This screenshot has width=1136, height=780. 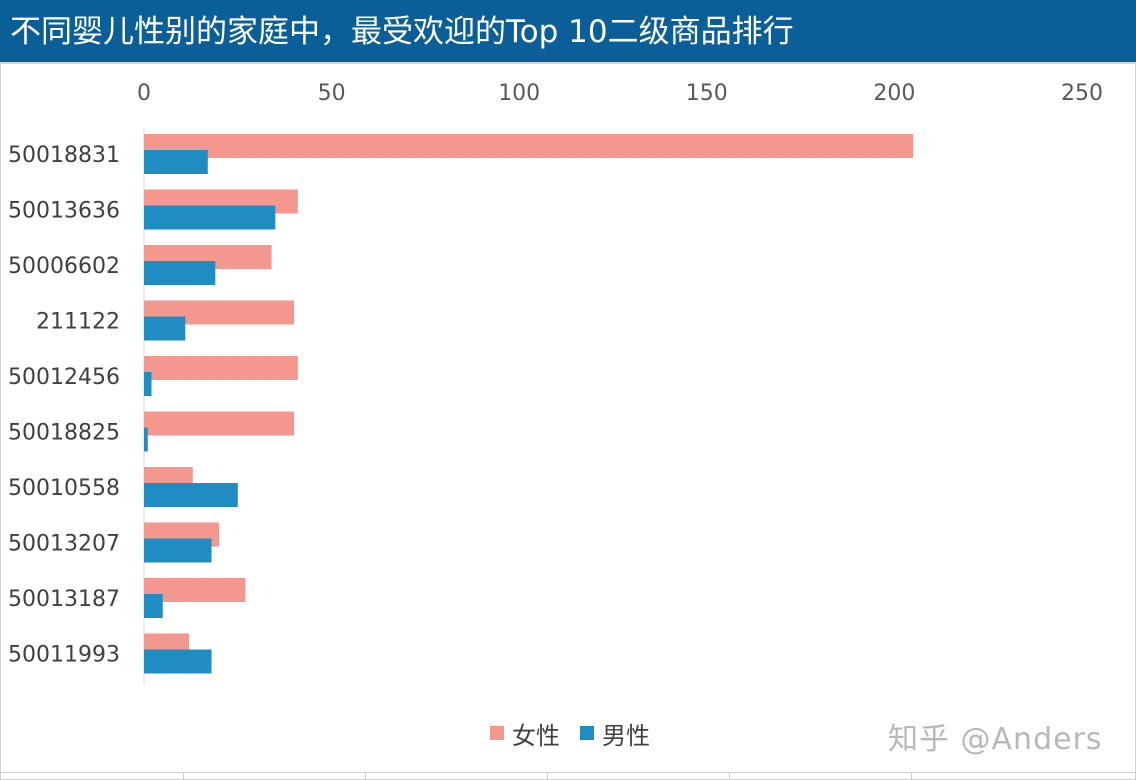 I want to click on x-tick-label: 0, so click(x=144, y=93).